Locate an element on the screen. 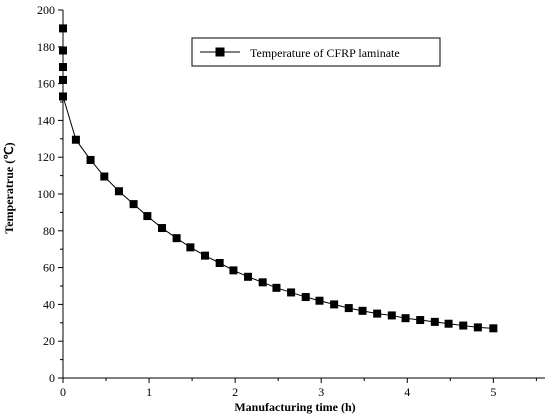  x-tick-label: 3 is located at coordinates (321, 392).